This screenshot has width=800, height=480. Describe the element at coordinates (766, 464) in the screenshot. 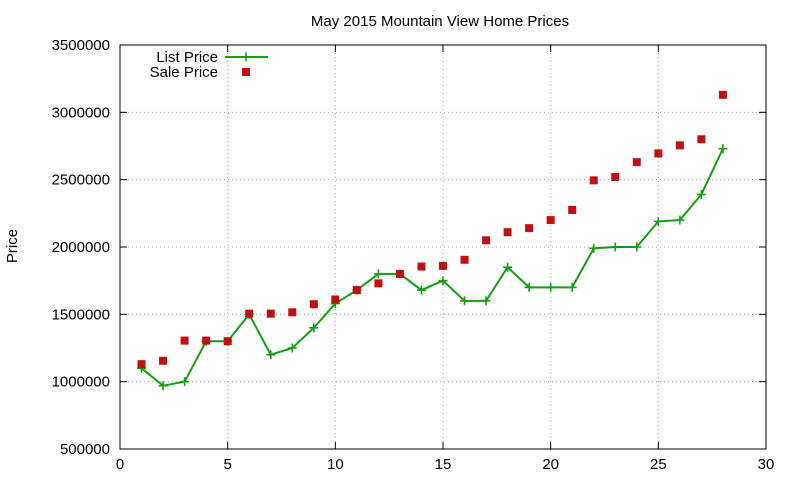

I see `x-tick-label: 30` at that location.